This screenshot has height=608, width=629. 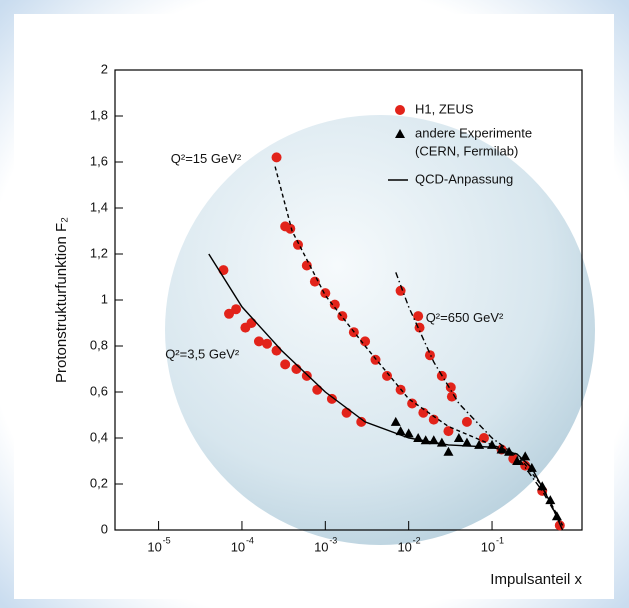 I want to click on annotation: Q²=650 GeV², so click(x=465, y=317).